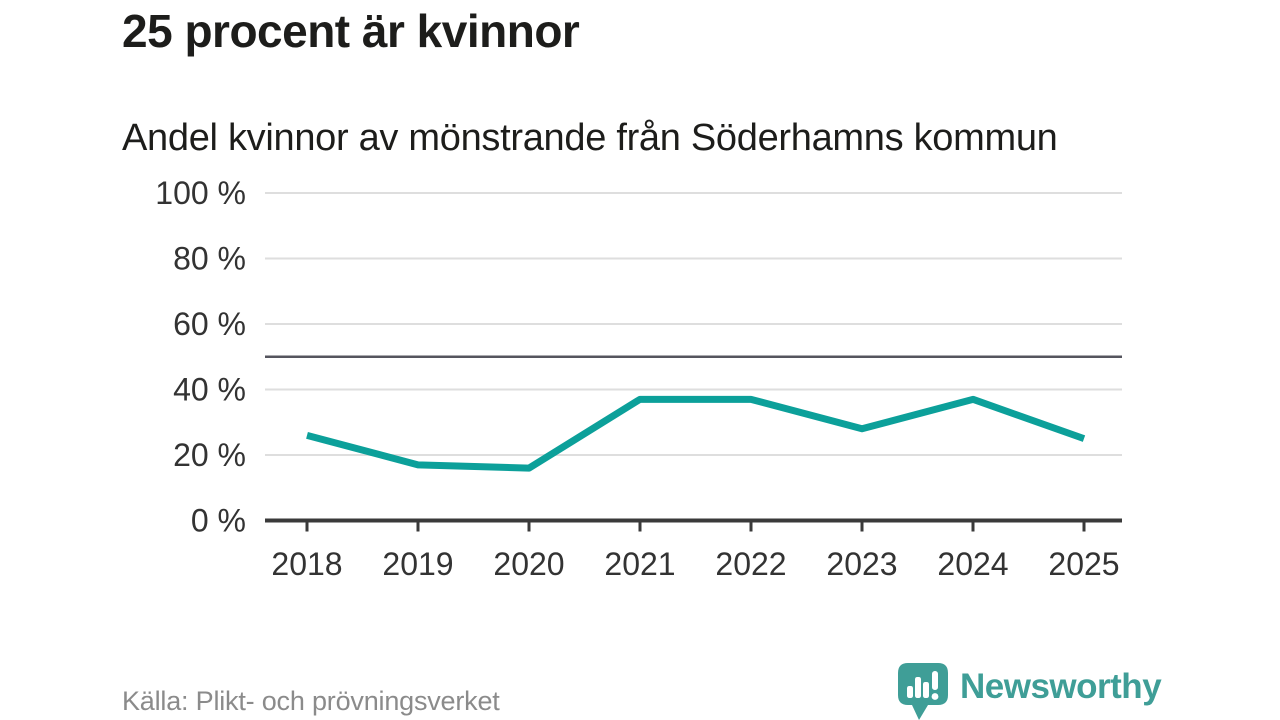  I want to click on x-axis-ticks, so click(695, 527).